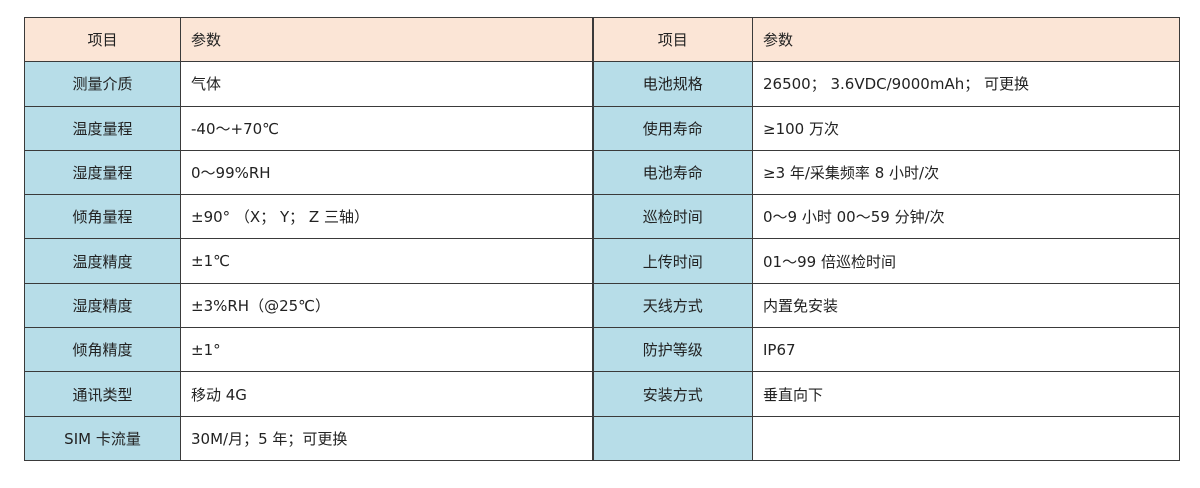 This screenshot has width=1200, height=488. I want to click on spec-value: 26500； 3.6VDC/9000mAh； 可更换, so click(966, 84).